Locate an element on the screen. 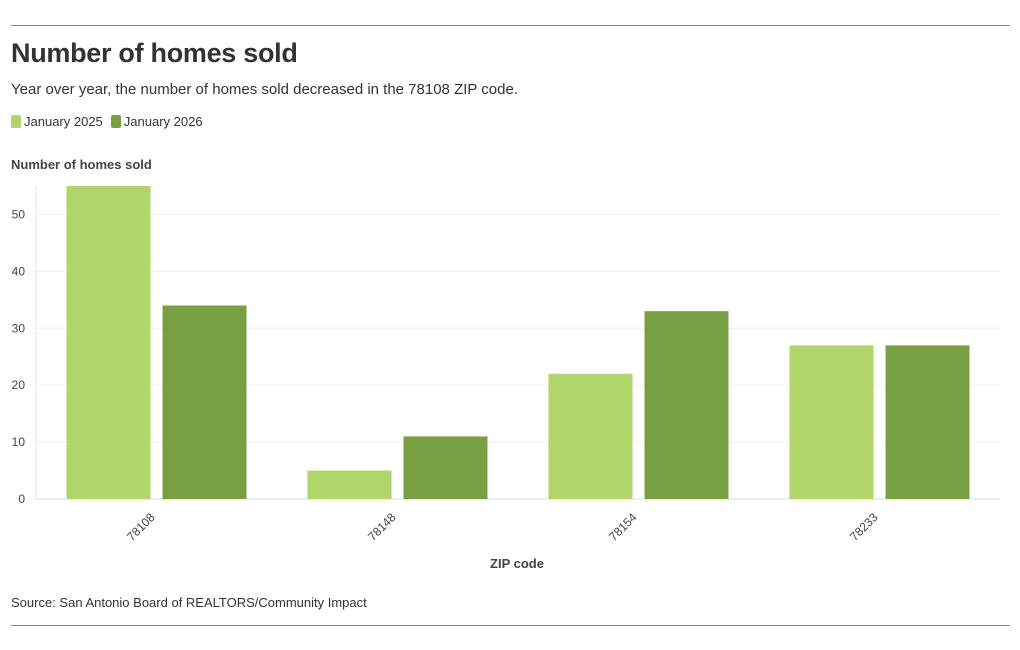  x-axis-label: ZIP code is located at coordinates (517, 563).